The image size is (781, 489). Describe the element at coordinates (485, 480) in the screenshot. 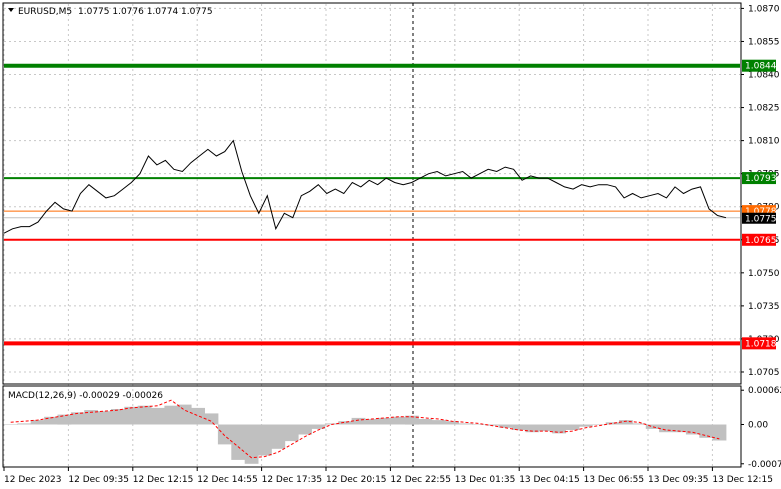

I see `time-tick-label: 13 Dec 01:35` at that location.